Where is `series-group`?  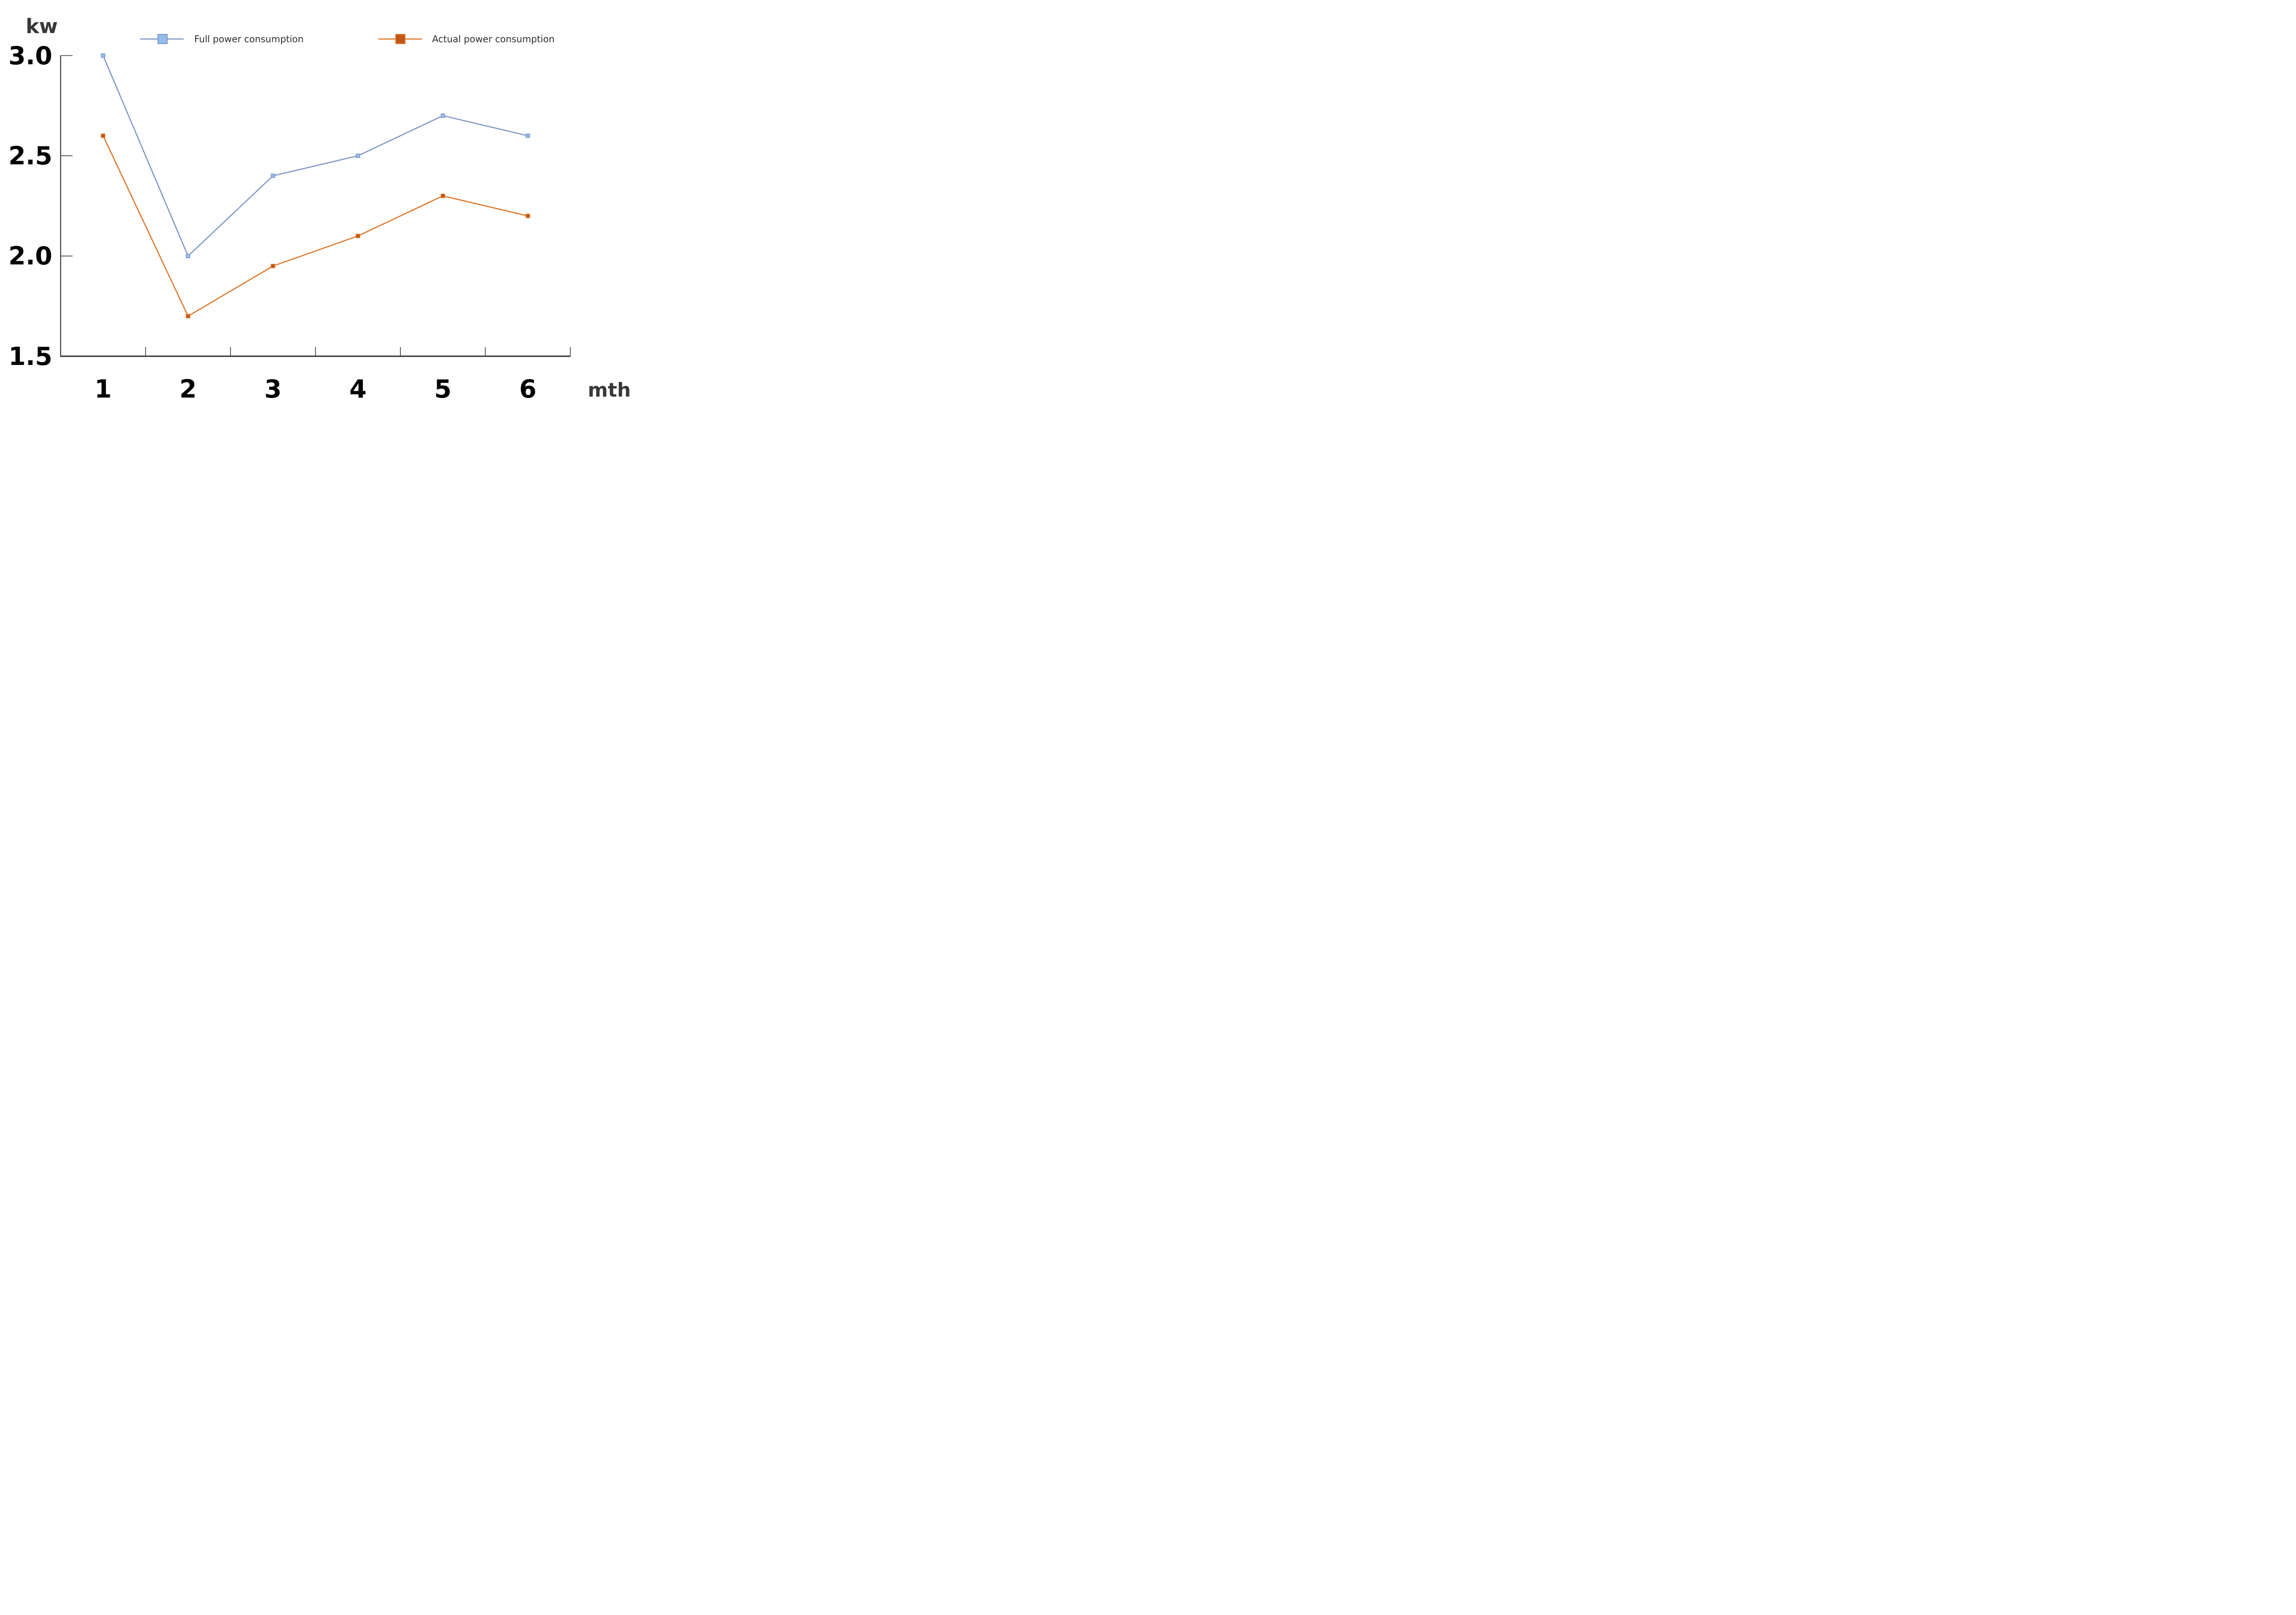
series-group is located at coordinates (316, 186).